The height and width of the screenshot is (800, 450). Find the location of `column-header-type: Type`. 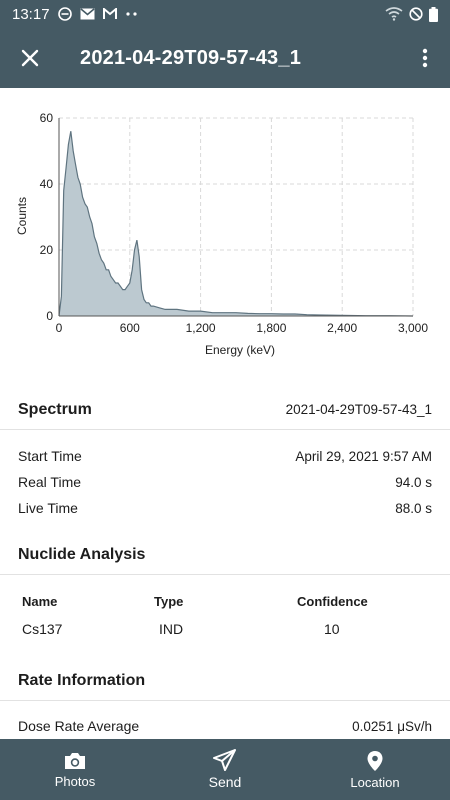

column-header-type: Type is located at coordinates (169, 601).